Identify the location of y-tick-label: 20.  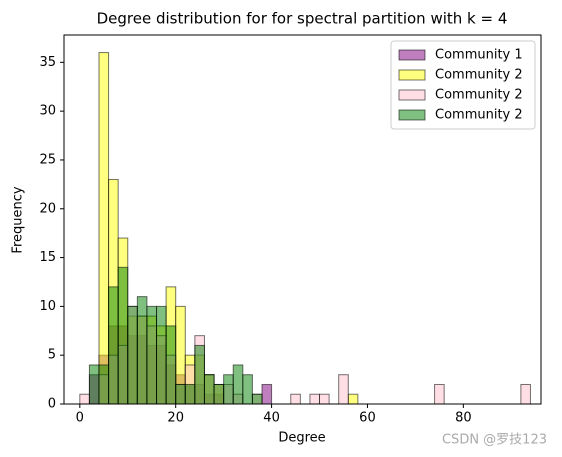
(47, 208).